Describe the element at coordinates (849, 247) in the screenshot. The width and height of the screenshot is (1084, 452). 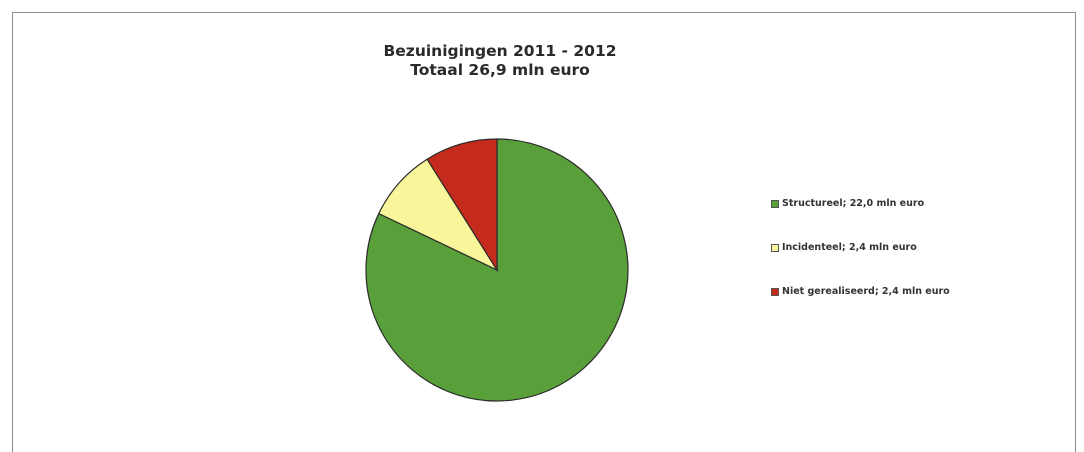
I see `legend-label: Incidenteel; 2,4 mln euro` at that location.